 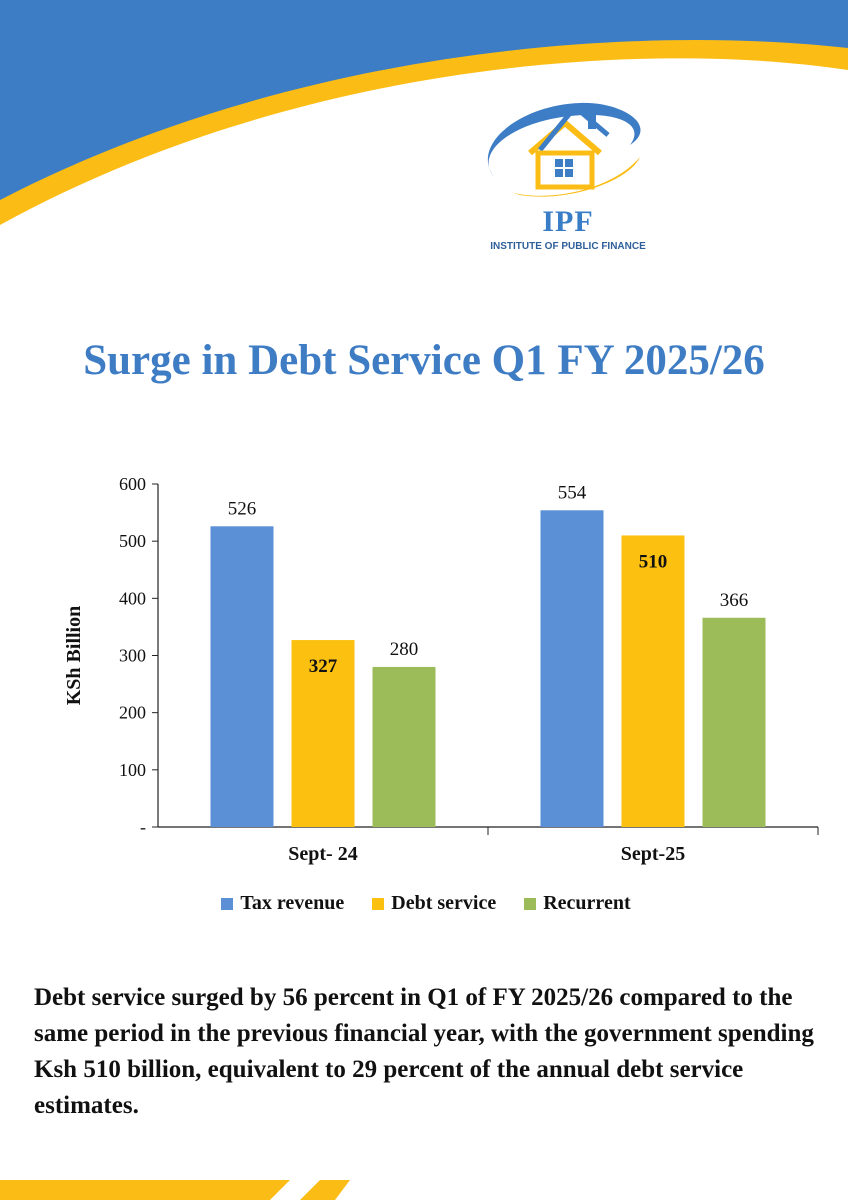 I want to click on y-tick-label: -, so click(x=143, y=827).